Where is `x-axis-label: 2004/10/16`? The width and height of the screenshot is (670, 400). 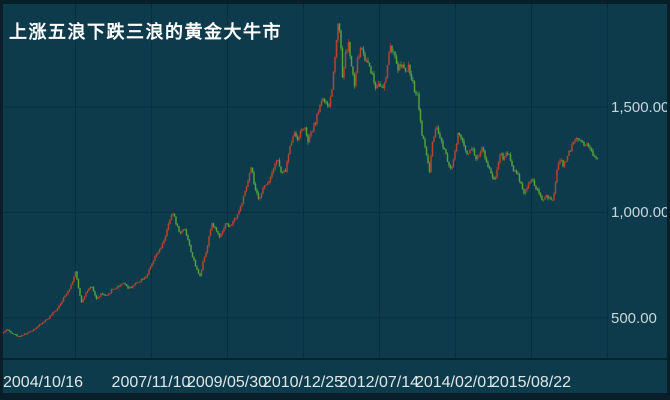 x-axis-label: 2004/10/16 is located at coordinates (43, 382).